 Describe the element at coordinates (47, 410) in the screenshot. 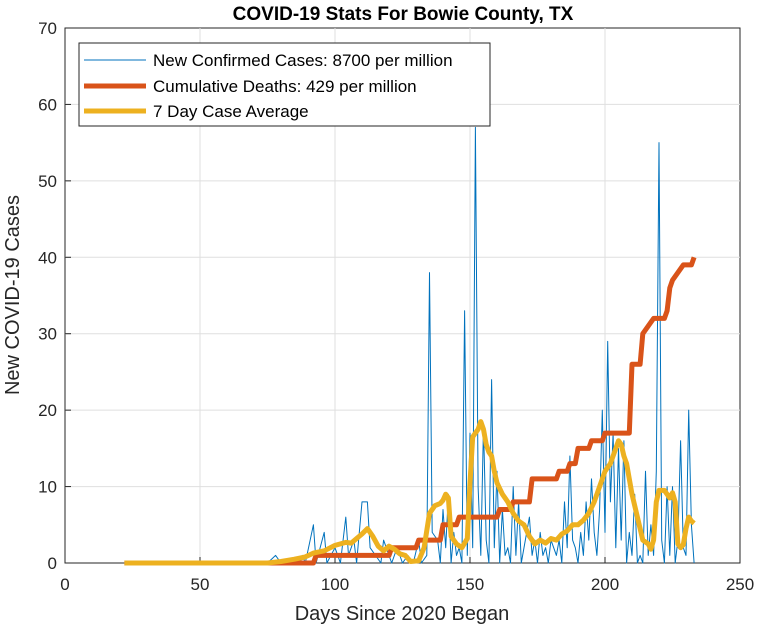

I see `y-tick-label: 20` at that location.